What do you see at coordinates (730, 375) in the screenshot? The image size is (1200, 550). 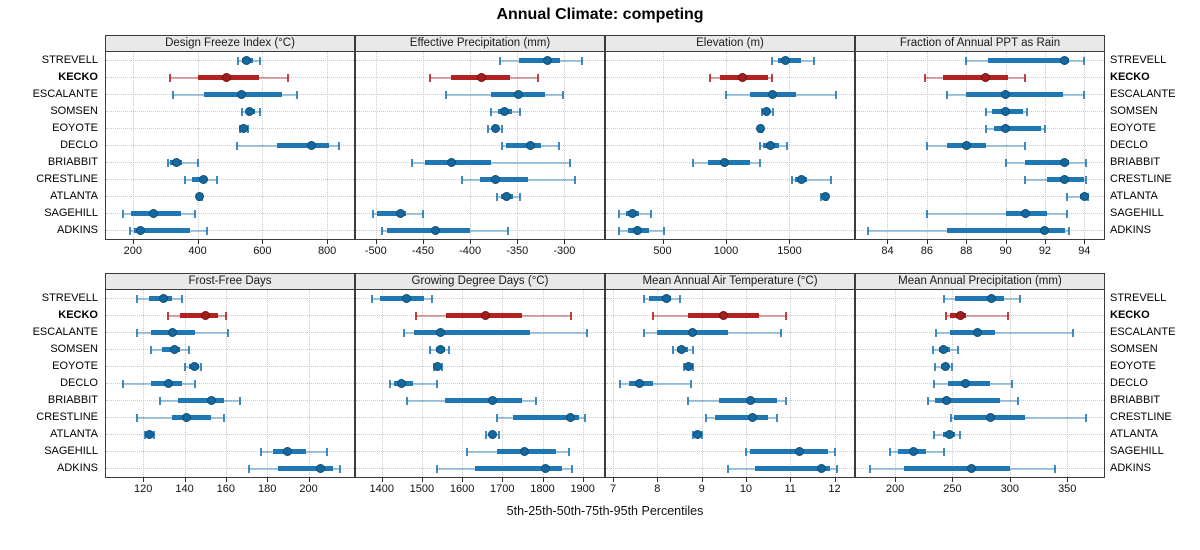 I see `panel-mean-annual-air-temperature-c: Mean Annual Air Temperature (°C)` at bounding box center [730, 375].